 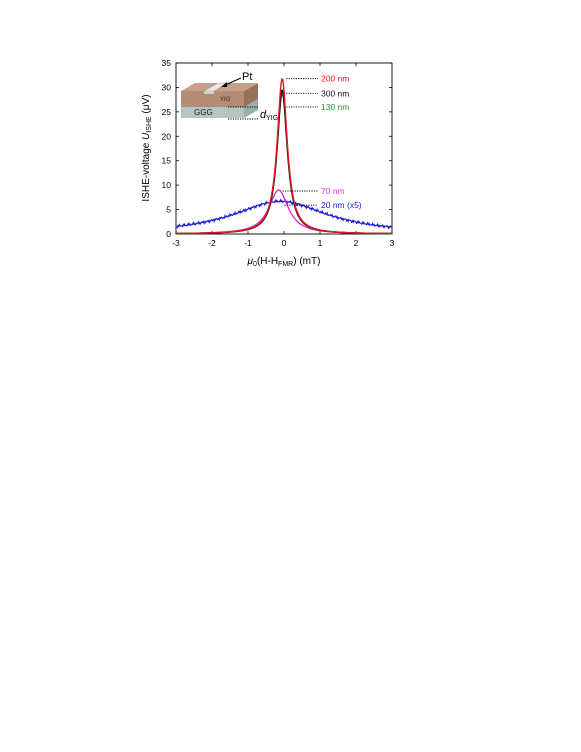 What do you see at coordinates (167, 136) in the screenshot?
I see `y-tick-label: 20` at bounding box center [167, 136].